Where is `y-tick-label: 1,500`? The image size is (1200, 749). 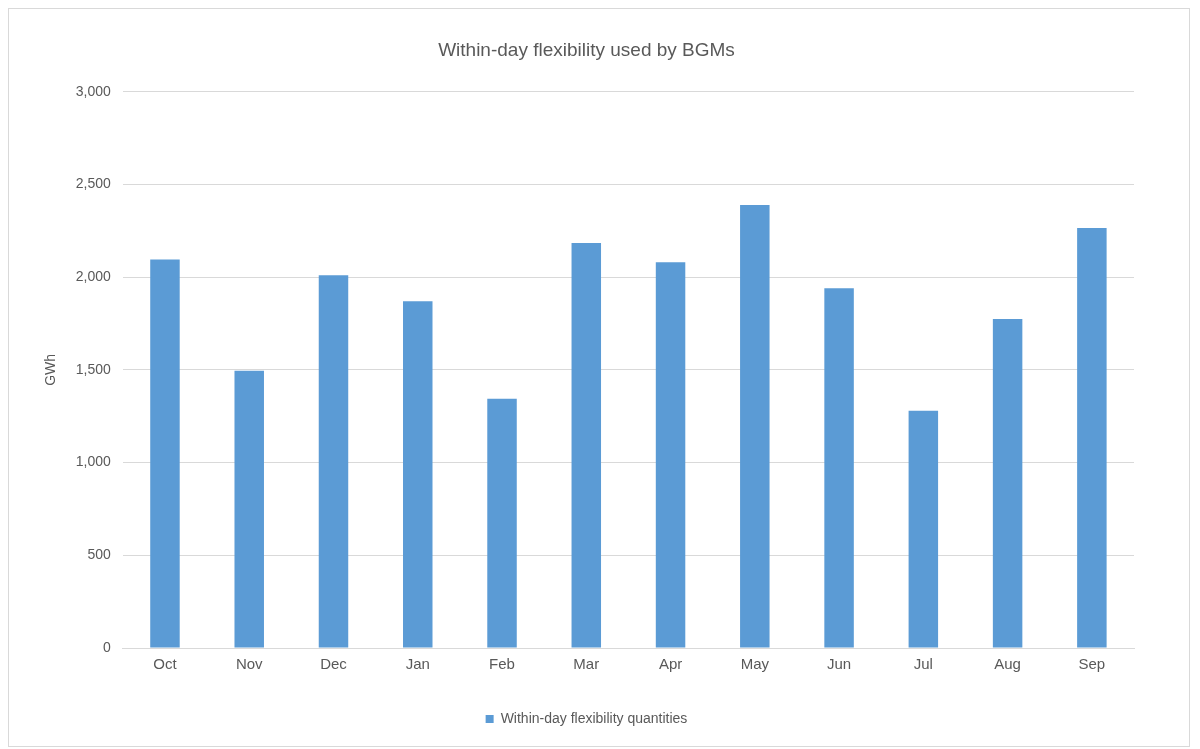 y-tick-label: 1,500 is located at coordinates (93, 368).